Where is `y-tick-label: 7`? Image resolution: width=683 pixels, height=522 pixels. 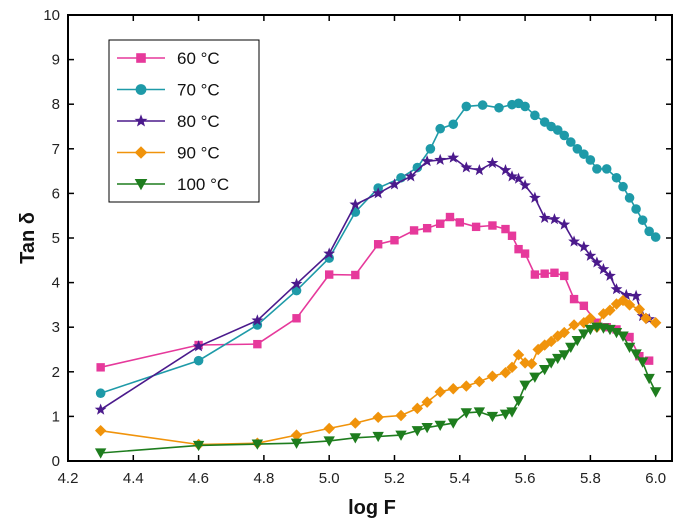
y-tick-label: 7 is located at coordinates (56, 149).